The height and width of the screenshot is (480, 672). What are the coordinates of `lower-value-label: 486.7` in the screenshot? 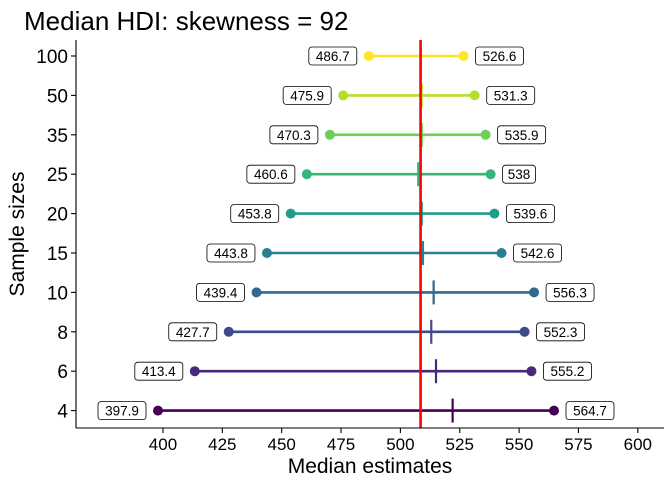 It's located at (333, 56).